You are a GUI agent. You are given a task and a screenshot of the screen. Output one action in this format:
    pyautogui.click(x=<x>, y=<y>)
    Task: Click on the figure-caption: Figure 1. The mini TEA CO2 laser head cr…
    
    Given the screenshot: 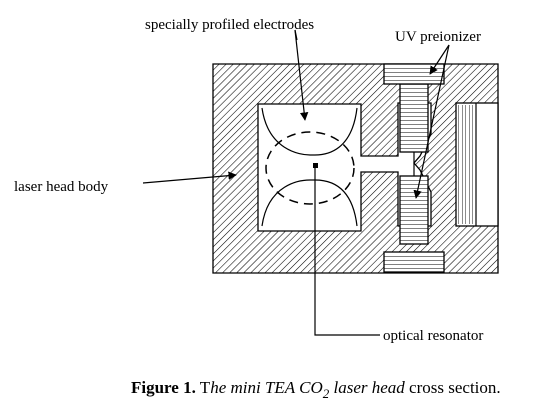 What is the action you would take?
    pyautogui.click(x=316, y=389)
    